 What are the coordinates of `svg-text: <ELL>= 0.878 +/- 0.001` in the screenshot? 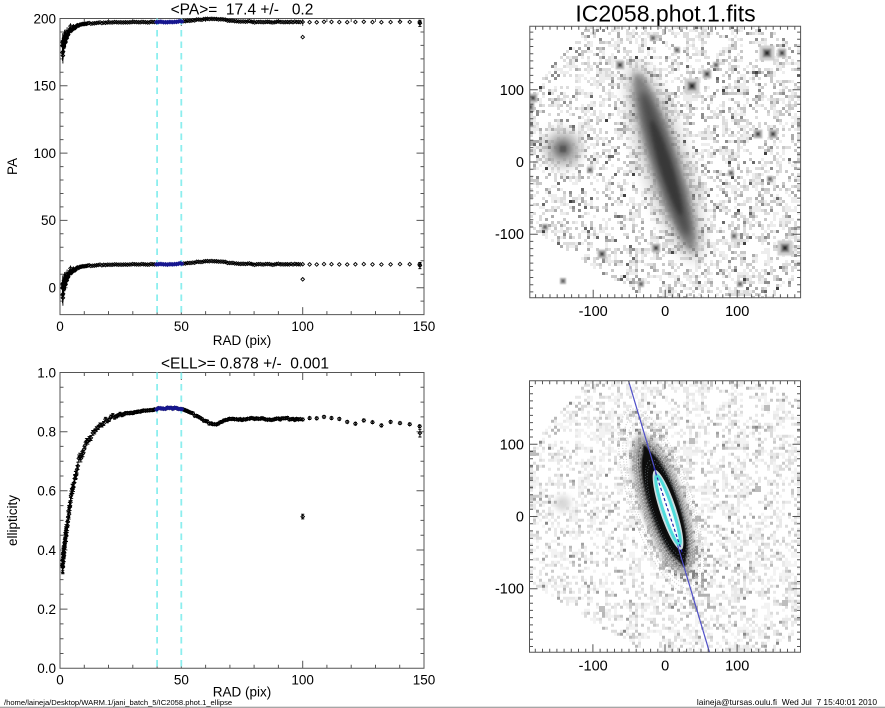 It's located at (245, 364).